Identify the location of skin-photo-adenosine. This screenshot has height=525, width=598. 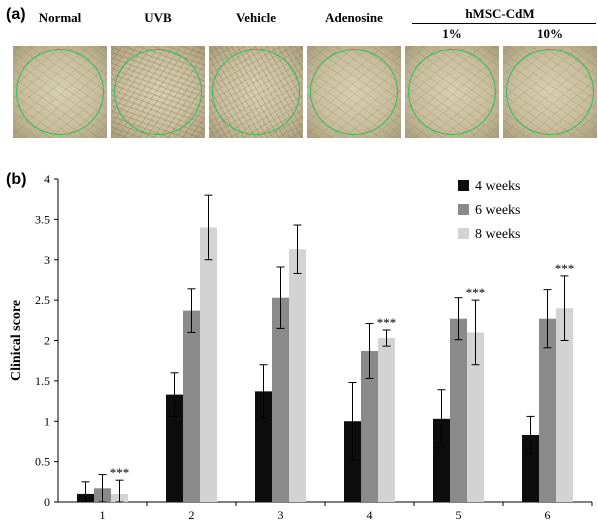
(354, 92).